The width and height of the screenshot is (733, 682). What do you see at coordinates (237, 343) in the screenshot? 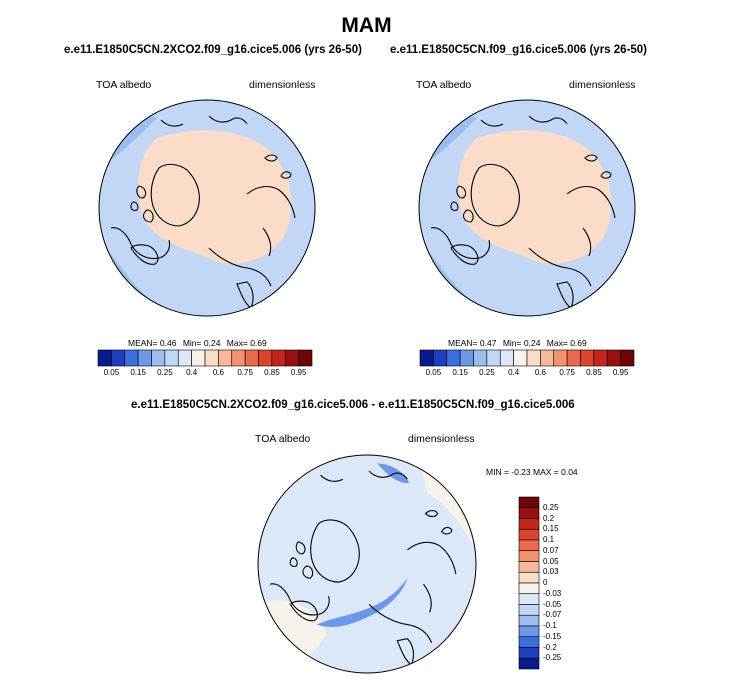
I see `panel-1-max-label: Max=` at bounding box center [237, 343].